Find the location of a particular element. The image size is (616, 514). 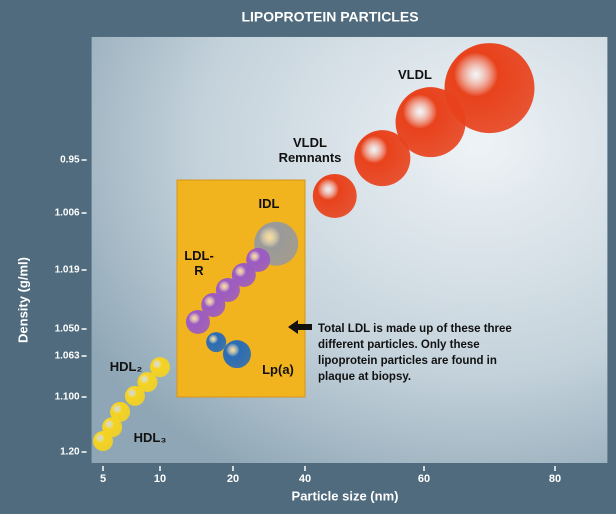

series-label: Lp(a) is located at coordinates (278, 369).